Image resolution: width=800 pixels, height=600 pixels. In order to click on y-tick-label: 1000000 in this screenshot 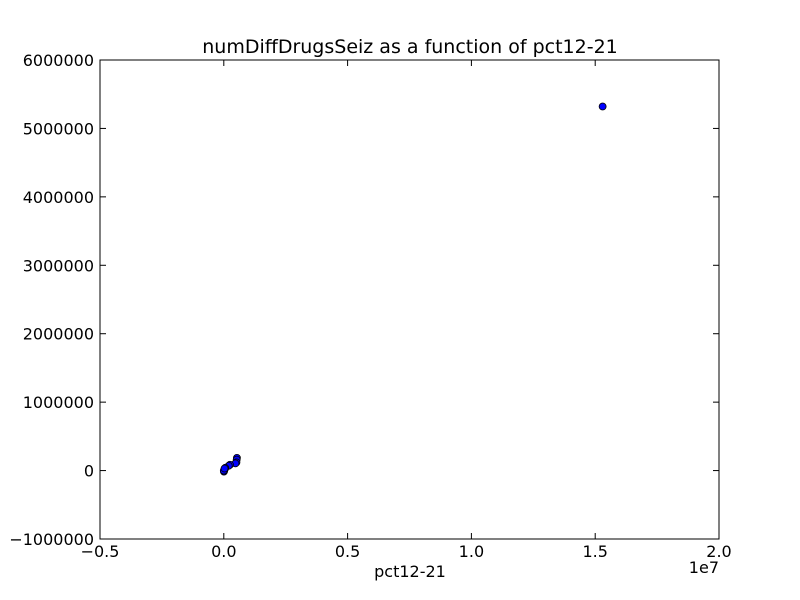, I will do `click(58, 402)`.